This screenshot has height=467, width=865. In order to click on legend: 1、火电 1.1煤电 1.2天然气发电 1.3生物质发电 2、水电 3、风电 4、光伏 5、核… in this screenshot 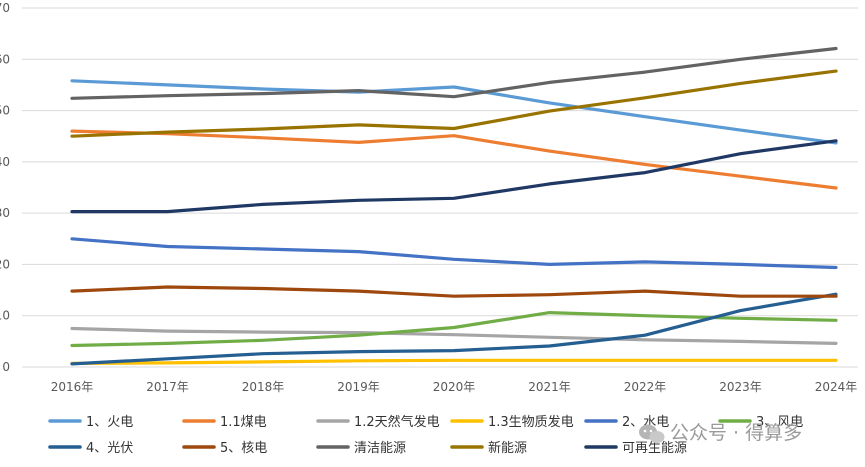, I will do `click(425, 435)`.